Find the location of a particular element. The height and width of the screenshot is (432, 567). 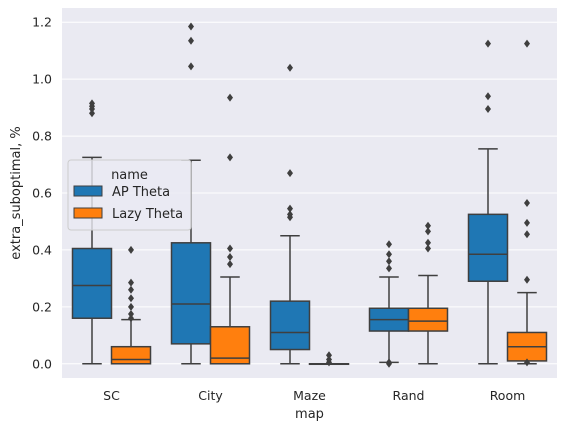

y-axis-label: extra_suboptimal, % is located at coordinates (16, 192).